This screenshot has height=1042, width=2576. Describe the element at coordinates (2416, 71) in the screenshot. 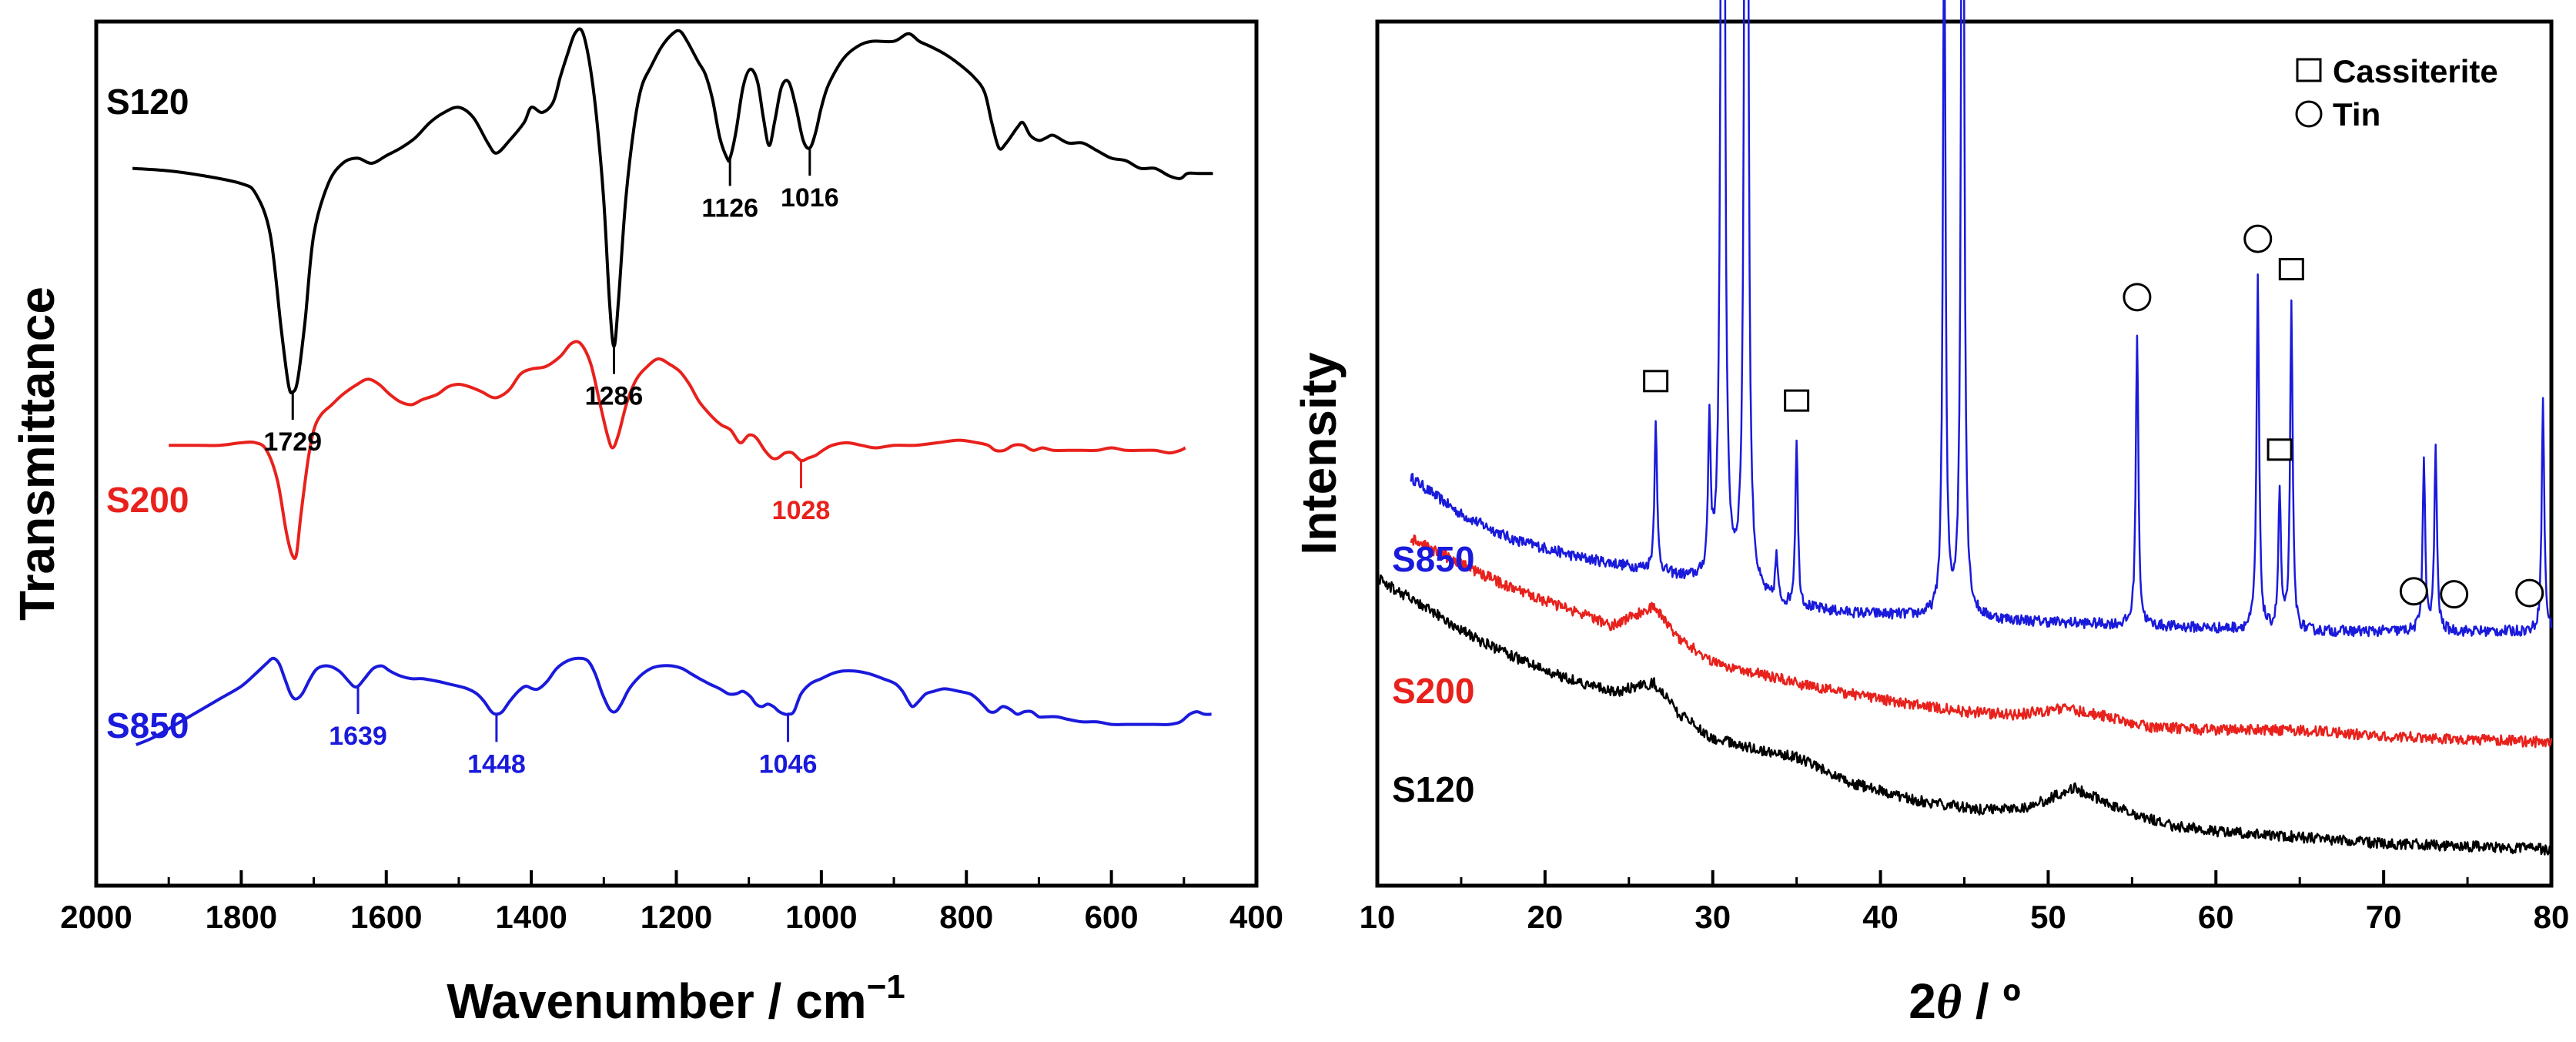

I see `legend-label-cassiterite: Cassiterite` at that location.